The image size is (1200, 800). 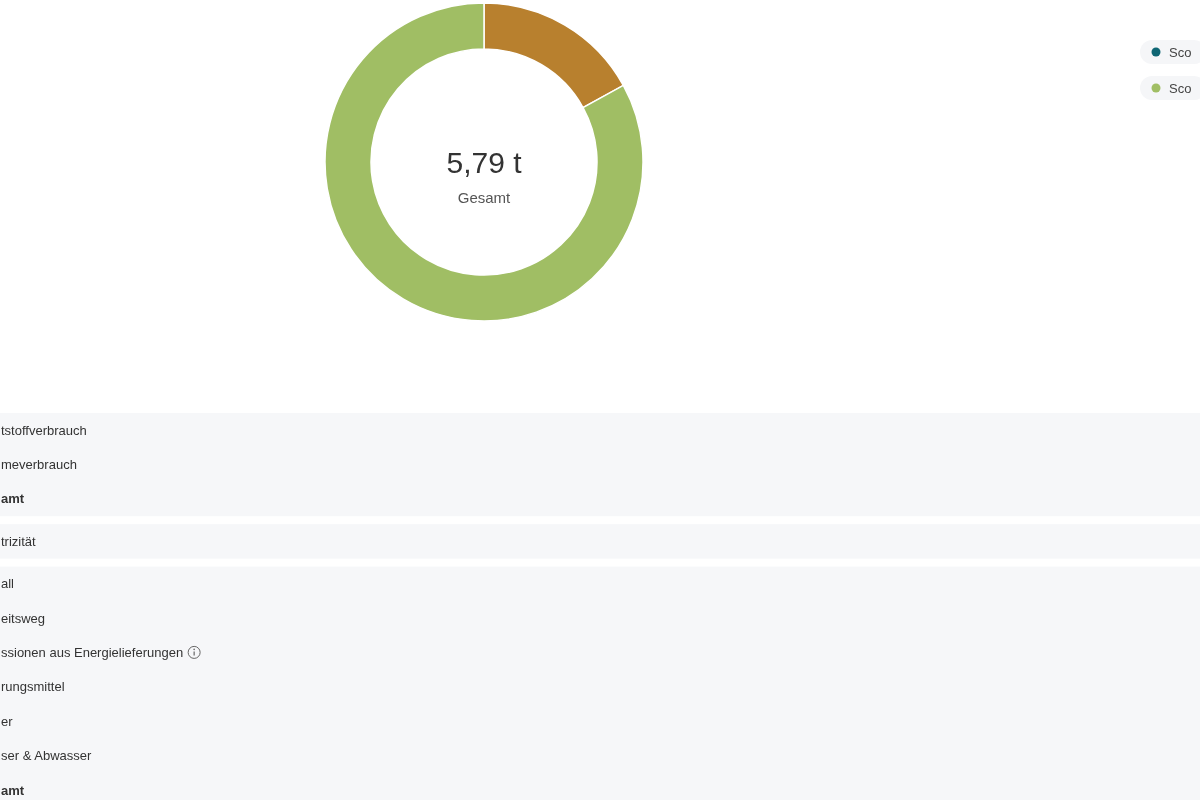 I want to click on text: Gesamt, so click(x=484, y=197).